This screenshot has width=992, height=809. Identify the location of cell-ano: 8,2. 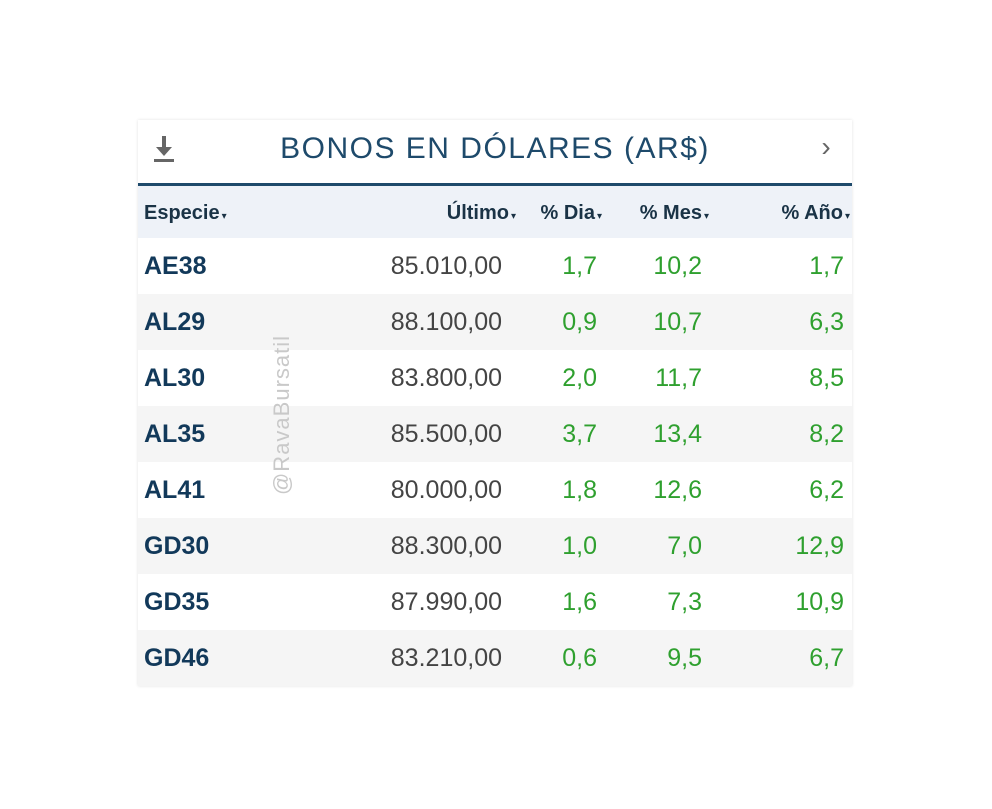
(826, 434).